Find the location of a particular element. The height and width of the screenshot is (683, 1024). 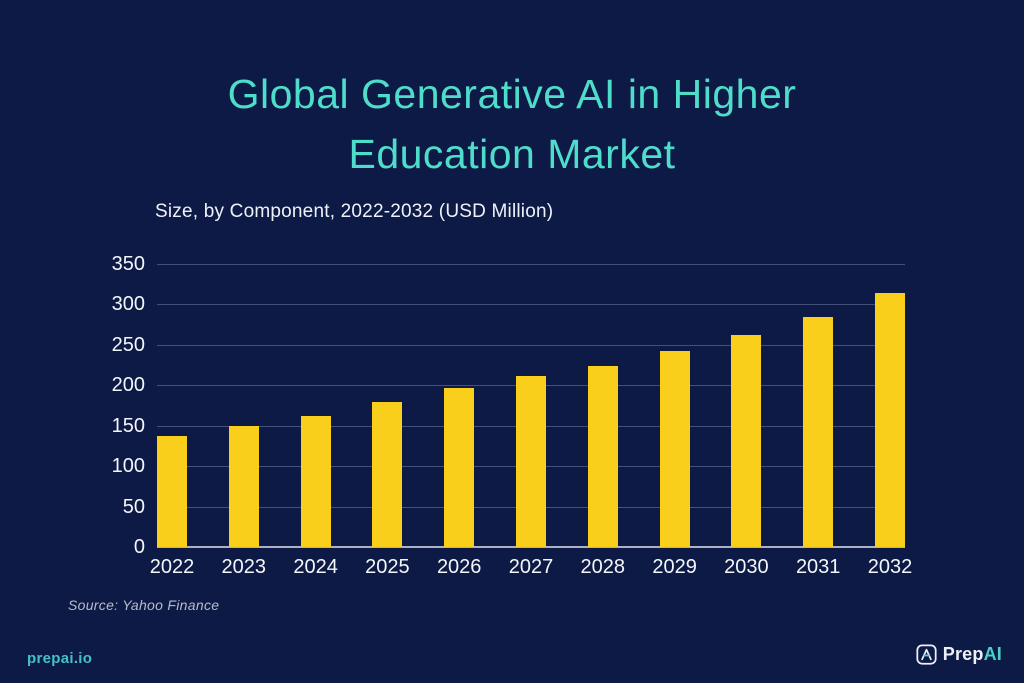

x-axis-tick-label: 2024 is located at coordinates (315, 567).